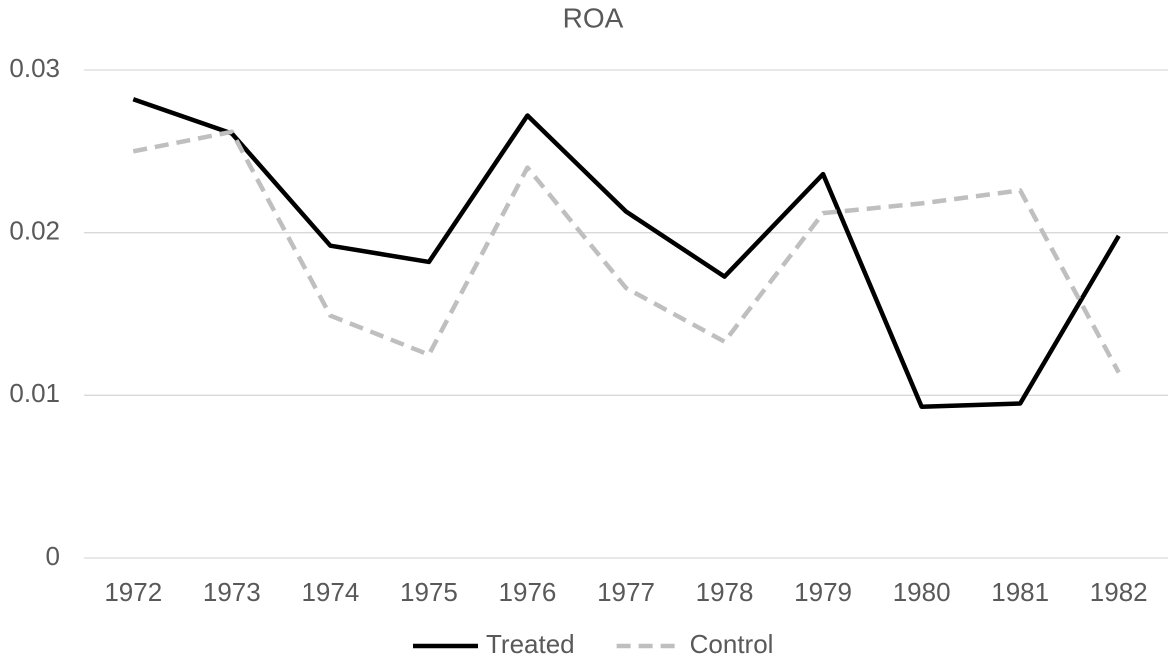  I want to click on y-tick-label: 0.01, so click(34, 393).